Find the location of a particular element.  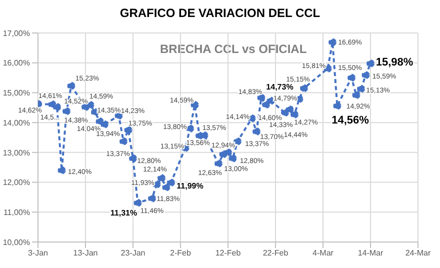

text: BRECHA CCL vs OFICIAL is located at coordinates (233, 49).